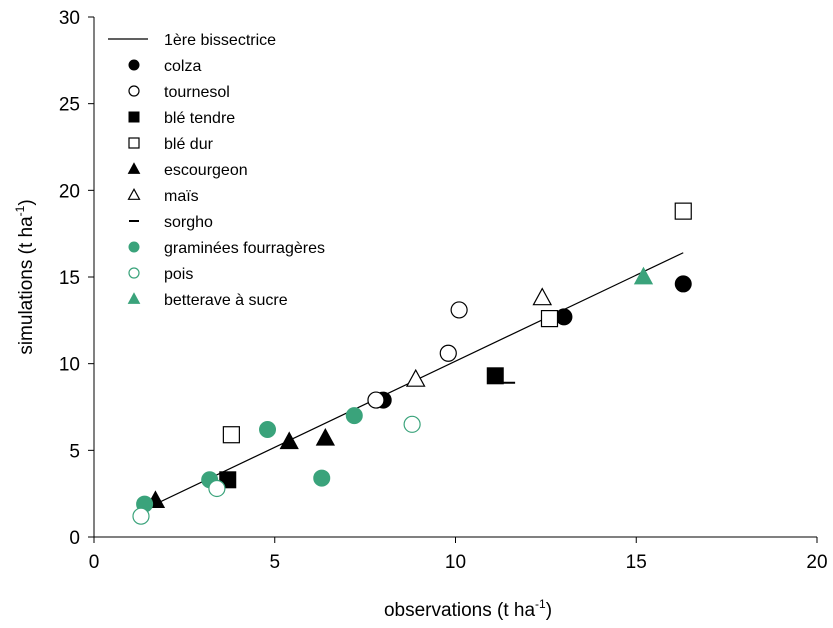  What do you see at coordinates (25, 276) in the screenshot?
I see `y-axis-title: simulations (t ha-1)` at bounding box center [25, 276].